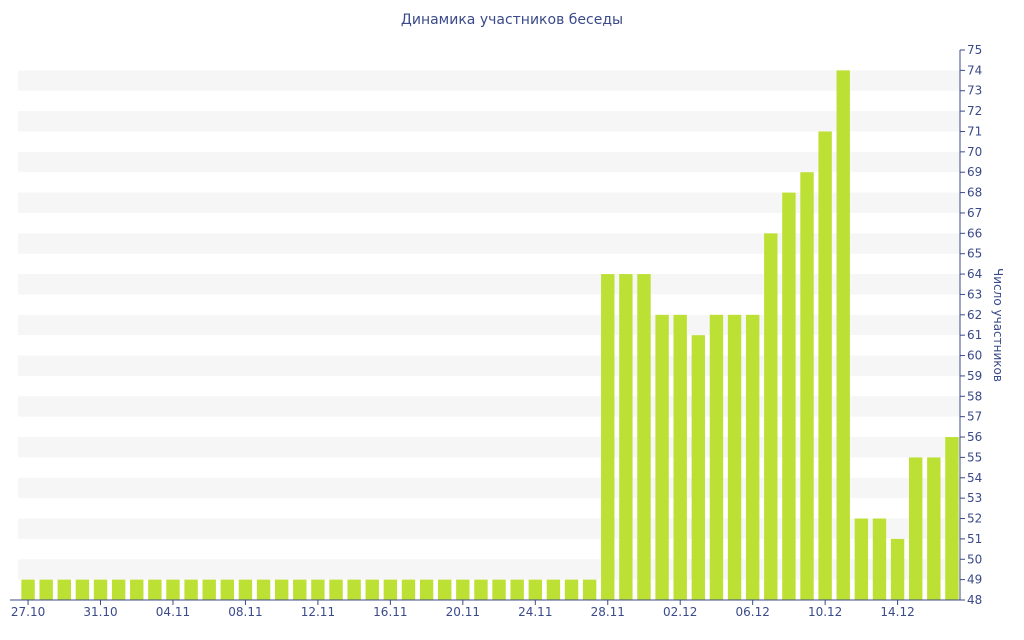 This screenshot has width=1024, height=640. What do you see at coordinates (998, 325) in the screenshot?
I see `y-axis-title: Число участников` at bounding box center [998, 325].